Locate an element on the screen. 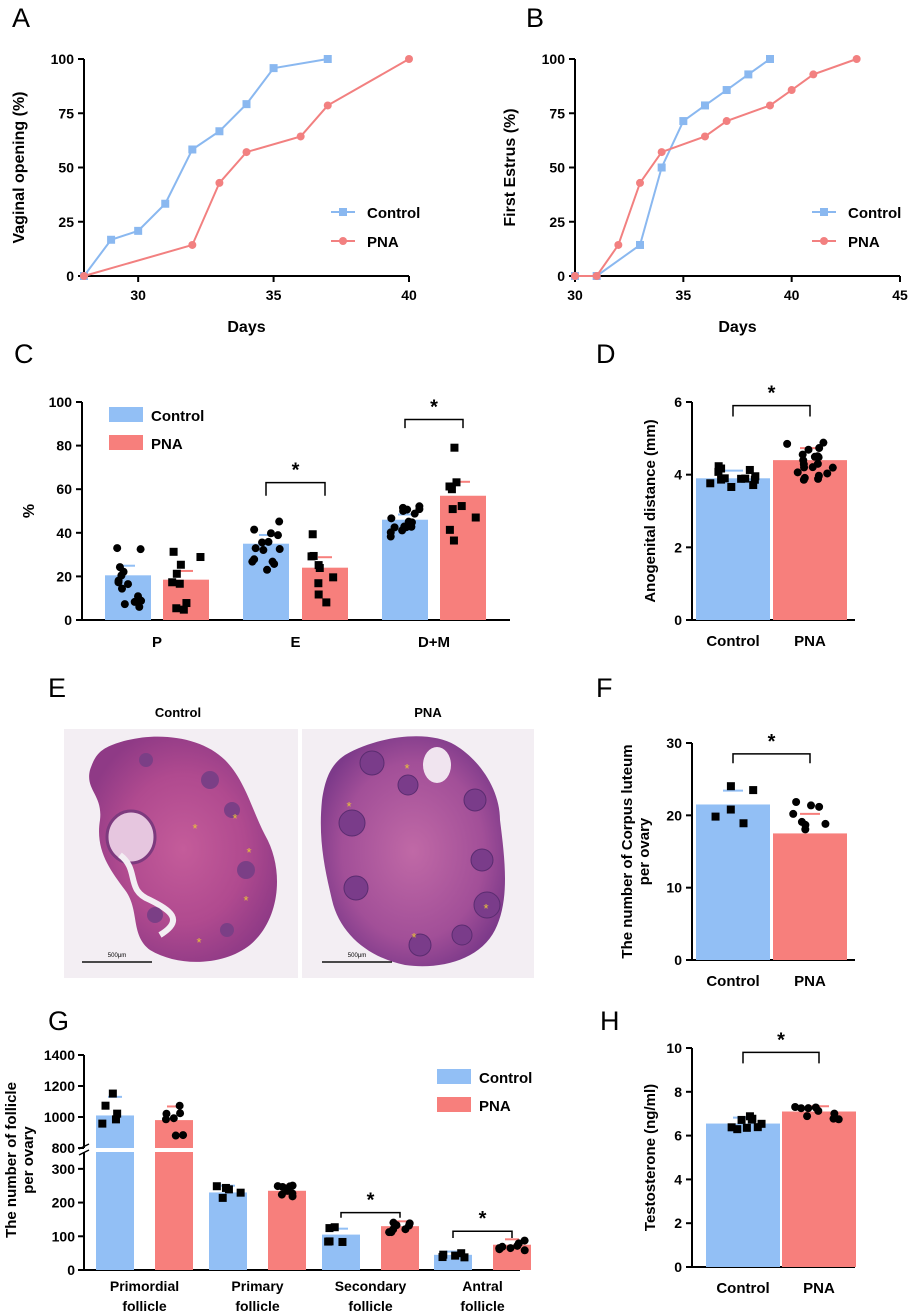  bar-chart-H: 0 2 4 6 8 10 Testosterone (ng/ml) Control PNA * is located at coordinates (749, 1163).